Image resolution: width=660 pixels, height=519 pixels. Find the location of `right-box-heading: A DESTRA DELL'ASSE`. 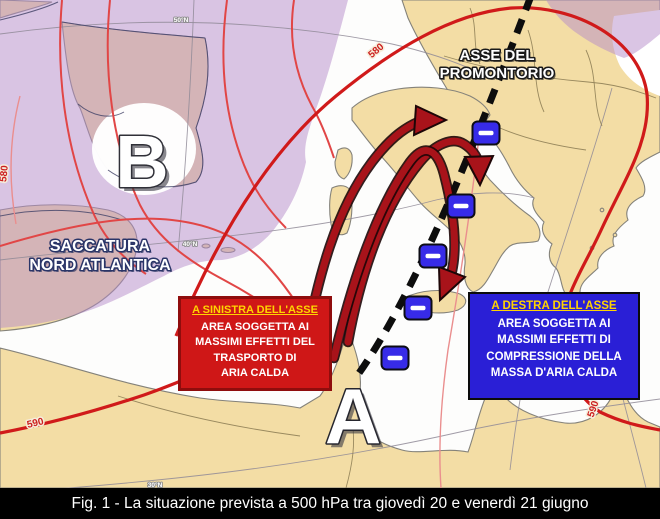

right-box-heading: A DESTRA DELL'ASSE is located at coordinates (554, 306).